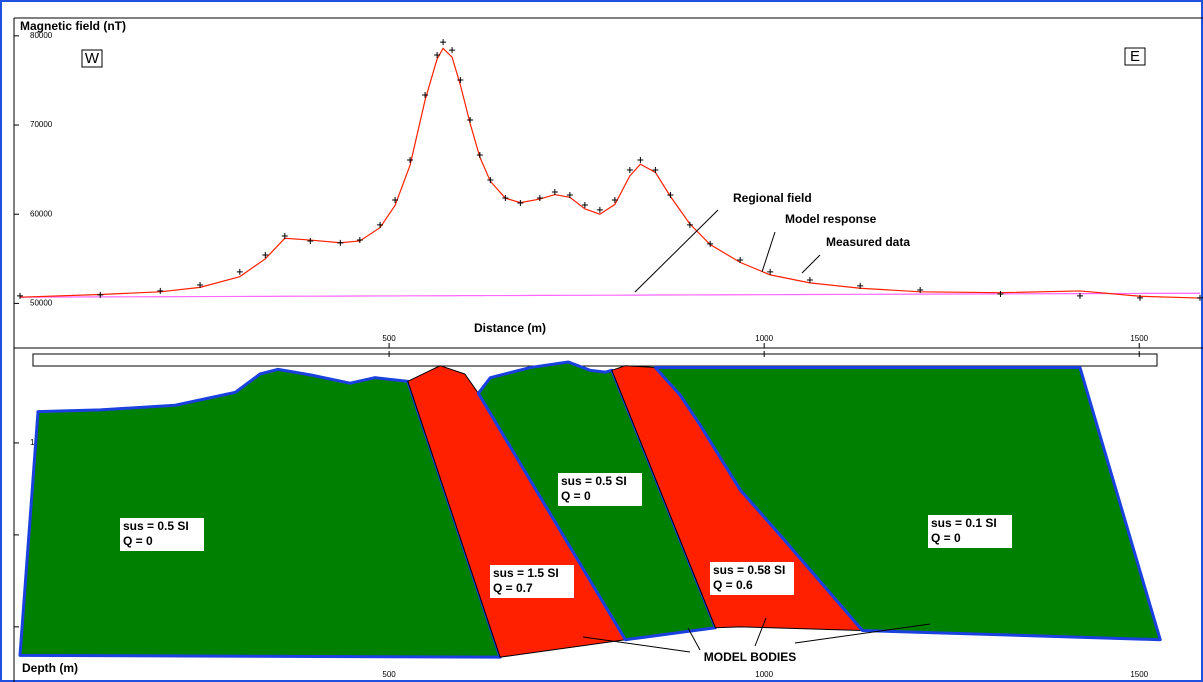 Image resolution: width=1203 pixels, height=682 pixels. Describe the element at coordinates (868, 242) in the screenshot. I see `annotation: Measured data` at that location.